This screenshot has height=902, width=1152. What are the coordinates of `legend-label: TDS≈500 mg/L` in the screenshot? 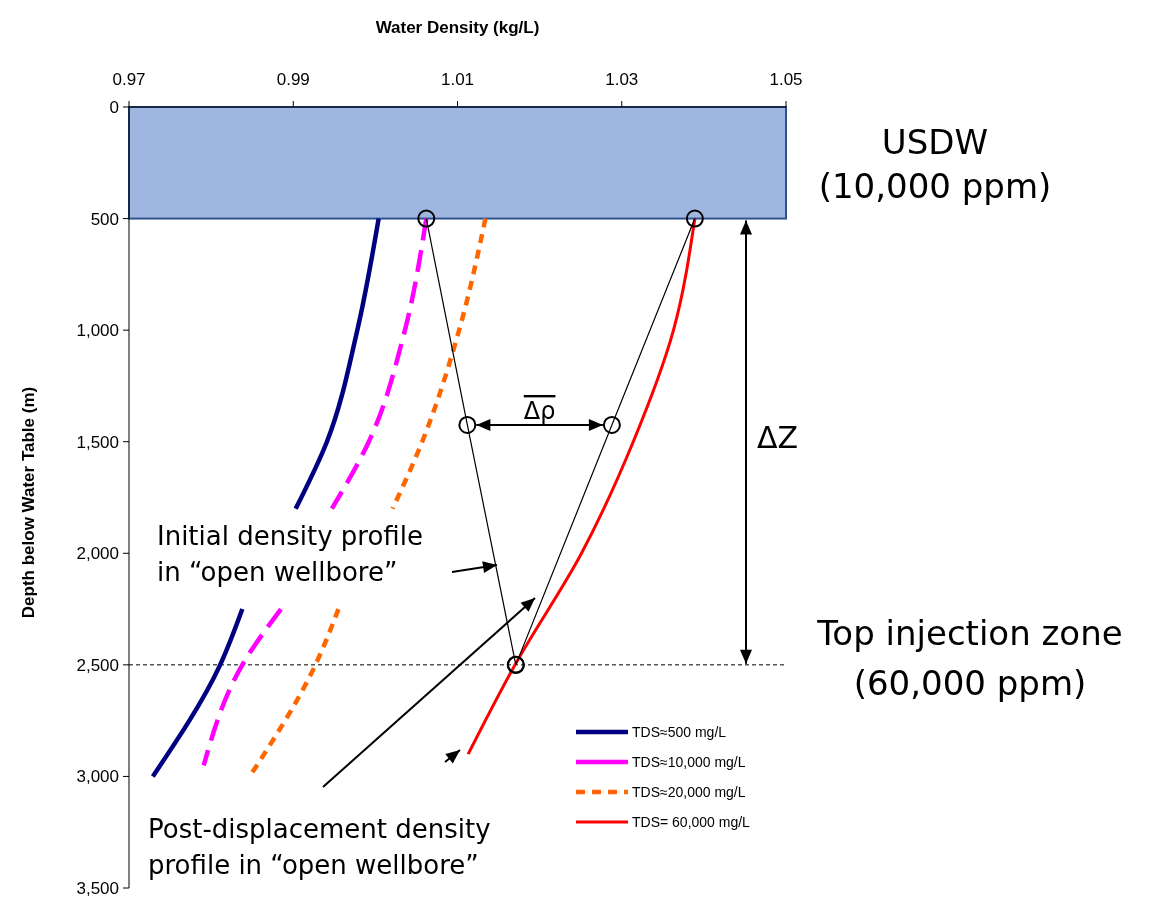 It's located at (679, 731).